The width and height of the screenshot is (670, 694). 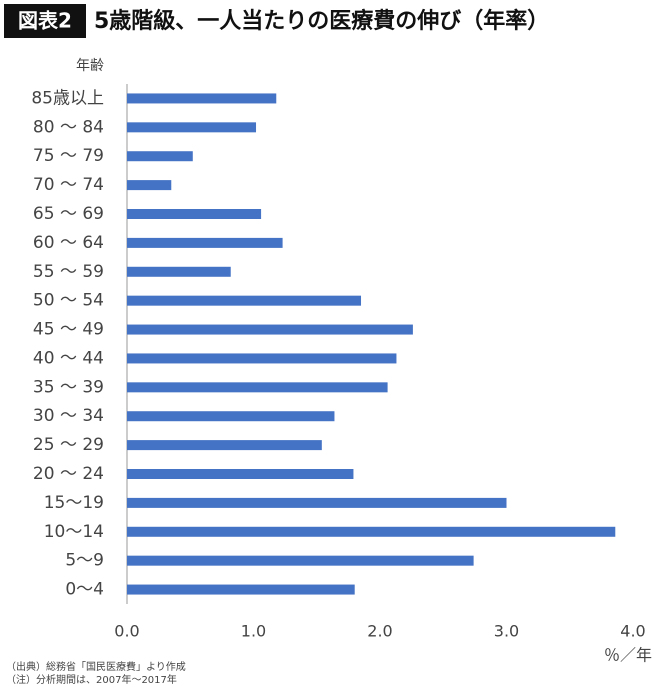 I want to click on badge-bg, so click(x=45, y=21).